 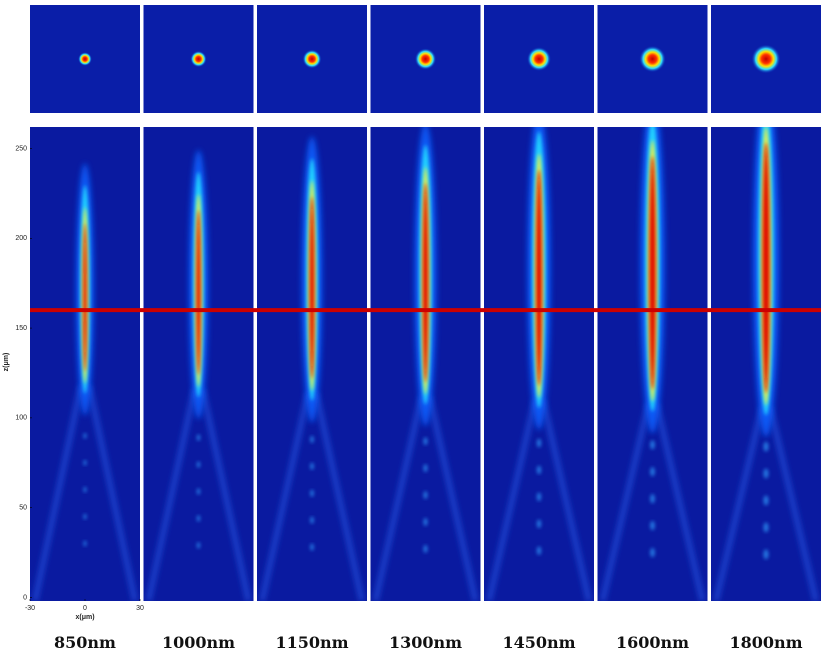 I want to click on y-axis-label: z(μm), so click(x=6, y=362).